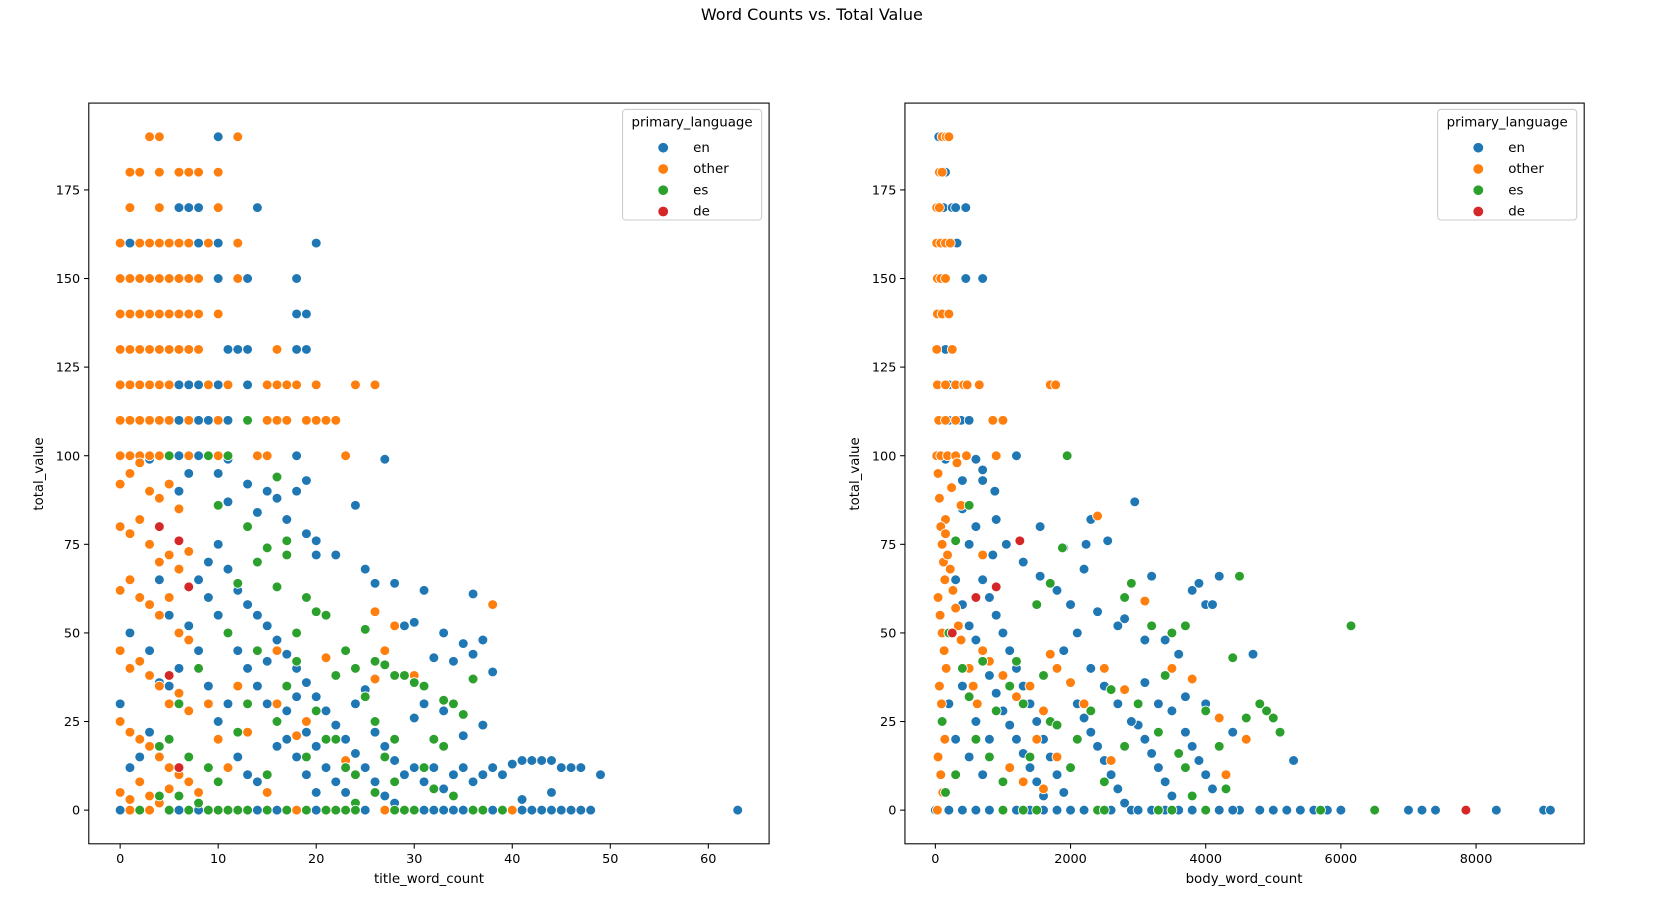 This screenshot has width=1658, height=898. What do you see at coordinates (610, 859) in the screenshot?
I see `x-tick-label: 50` at bounding box center [610, 859].